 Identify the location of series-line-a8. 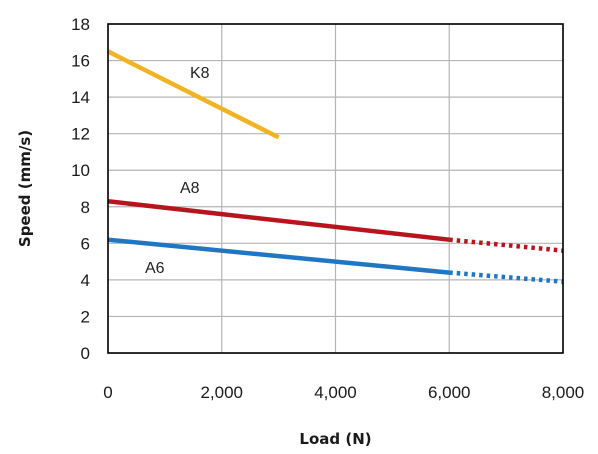
(278, 220).